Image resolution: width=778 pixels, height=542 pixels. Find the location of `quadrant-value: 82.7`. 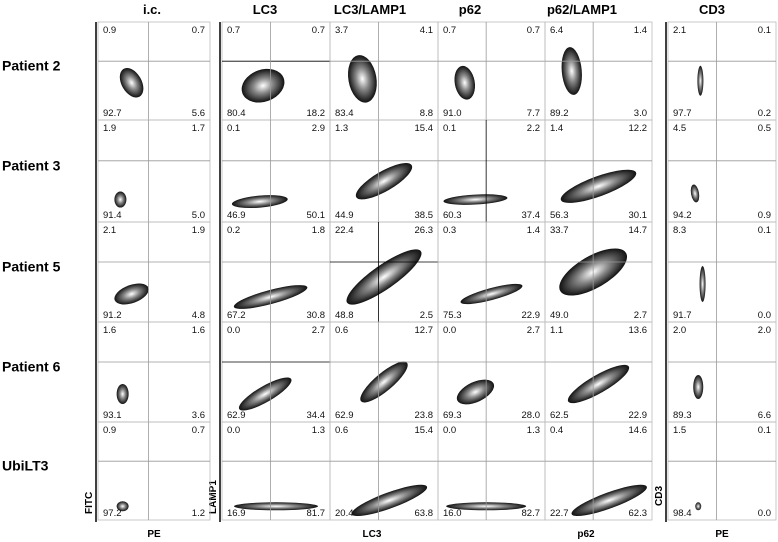

quadrant-value: 82.7 is located at coordinates (531, 513).